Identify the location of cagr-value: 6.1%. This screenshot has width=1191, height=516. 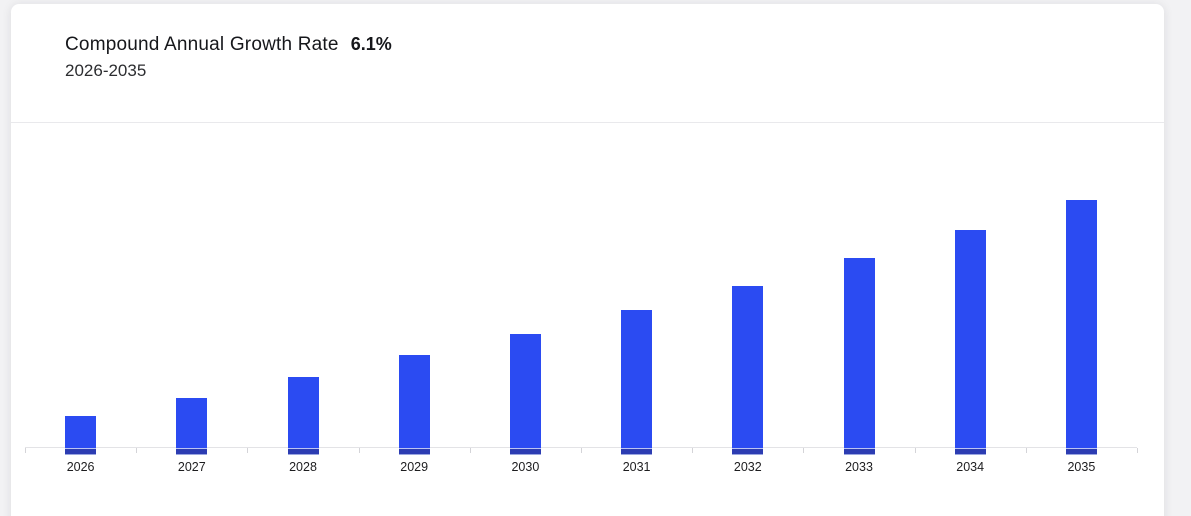
(371, 44).